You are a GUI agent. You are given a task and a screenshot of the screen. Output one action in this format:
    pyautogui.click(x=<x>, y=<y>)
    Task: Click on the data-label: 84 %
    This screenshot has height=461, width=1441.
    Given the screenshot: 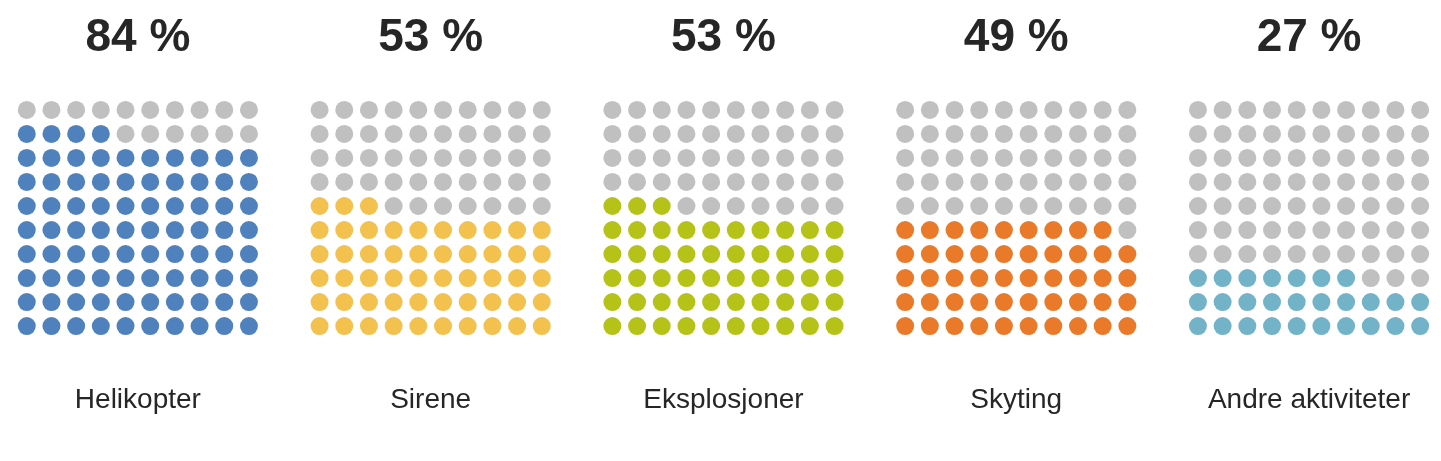 What is the action you would take?
    pyautogui.click(x=138, y=34)
    